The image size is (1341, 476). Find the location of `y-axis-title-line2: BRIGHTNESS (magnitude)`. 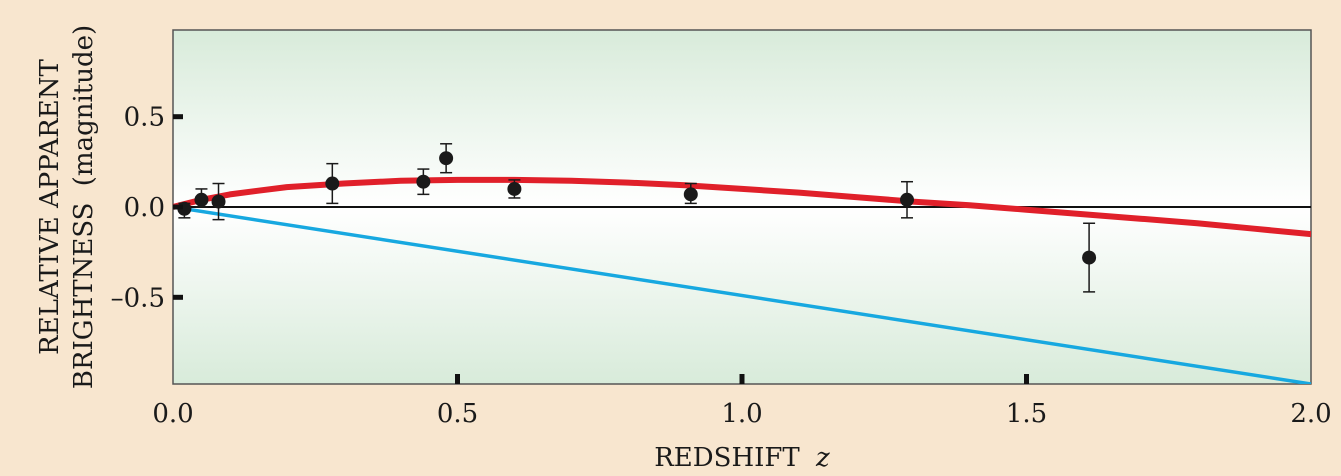

y-axis-title-line2: BRIGHTNESS (magnitude) is located at coordinates (84, 207).